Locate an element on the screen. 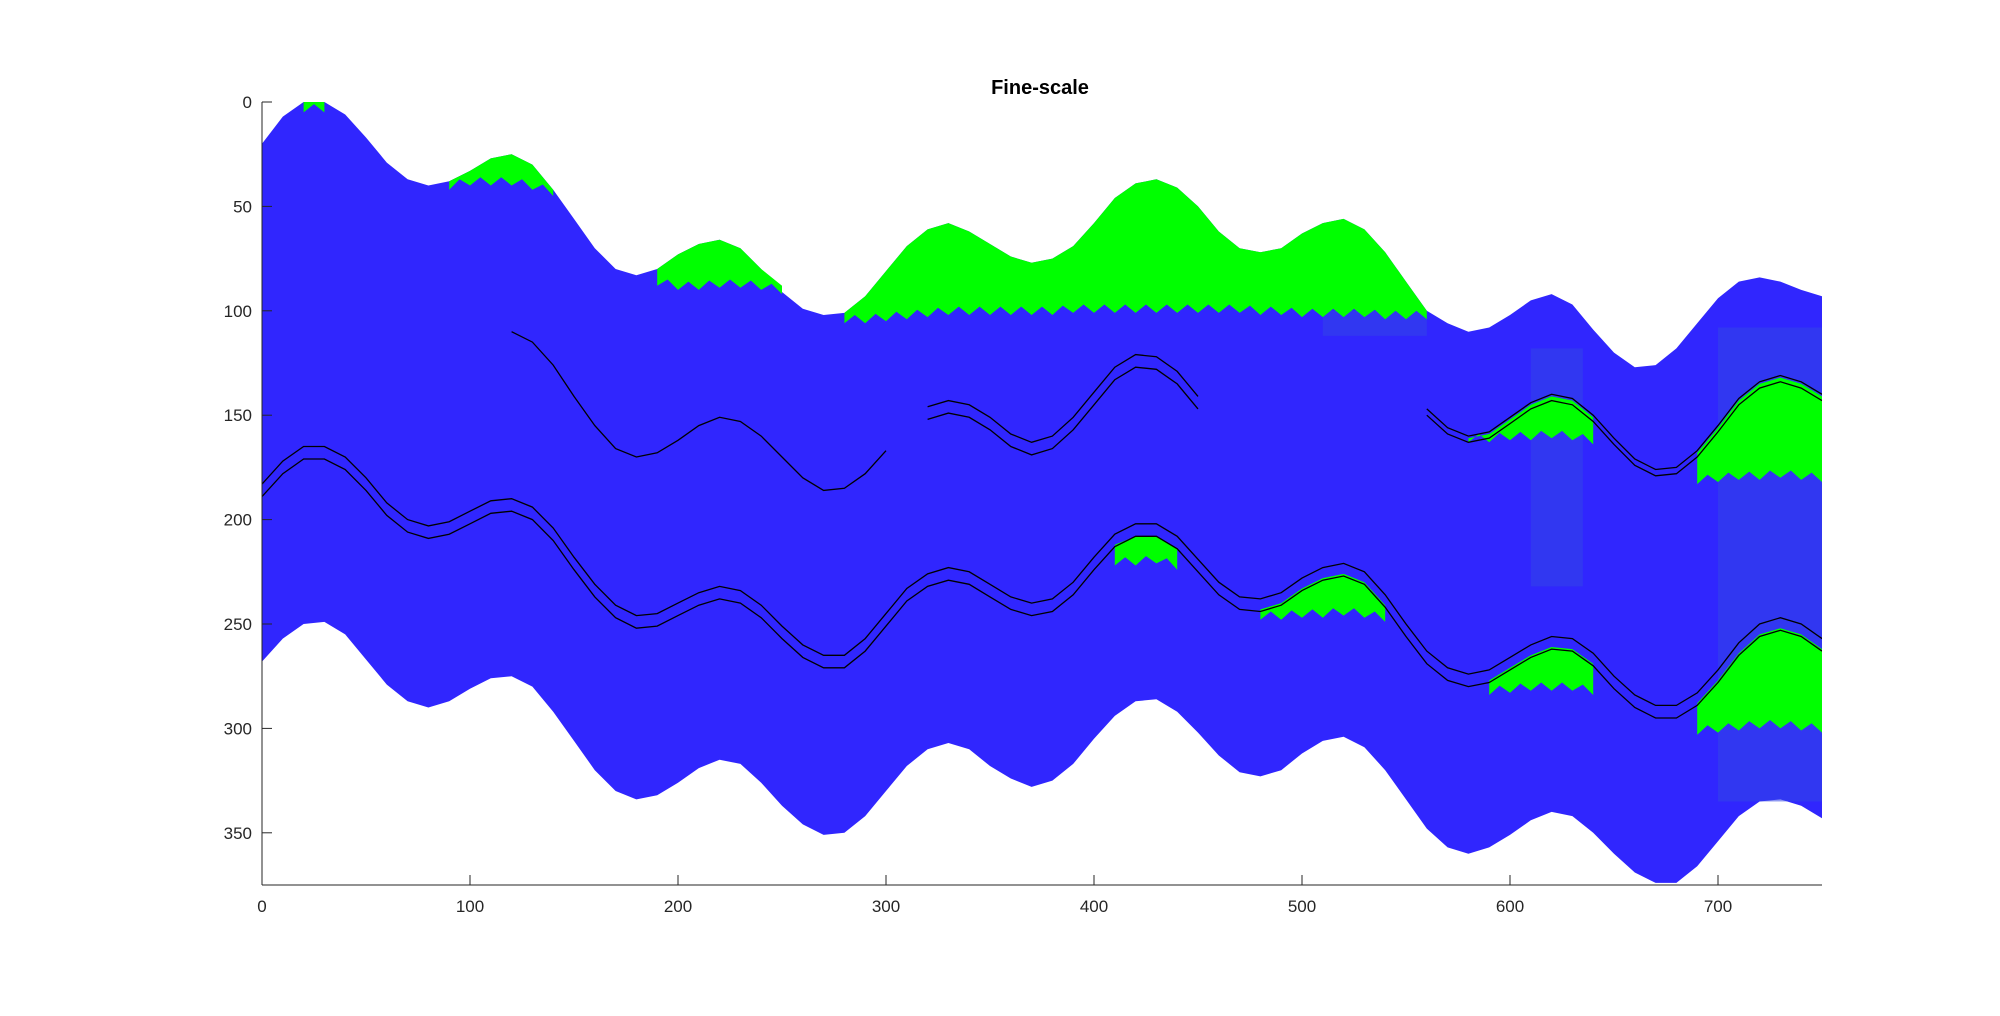 The width and height of the screenshot is (2000, 1016). y-tick-label-300: 300 is located at coordinates (238, 728).